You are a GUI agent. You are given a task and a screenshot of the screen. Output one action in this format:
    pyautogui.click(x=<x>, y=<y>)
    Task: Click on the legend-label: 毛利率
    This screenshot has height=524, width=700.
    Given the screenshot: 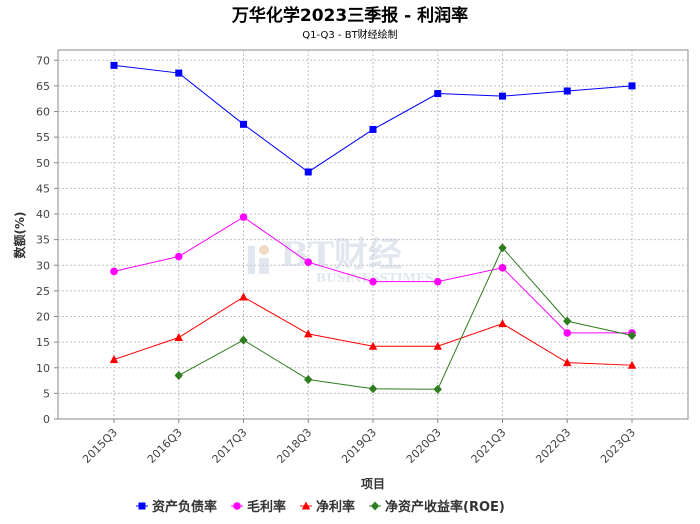 What is the action you would take?
    pyautogui.click(x=266, y=507)
    